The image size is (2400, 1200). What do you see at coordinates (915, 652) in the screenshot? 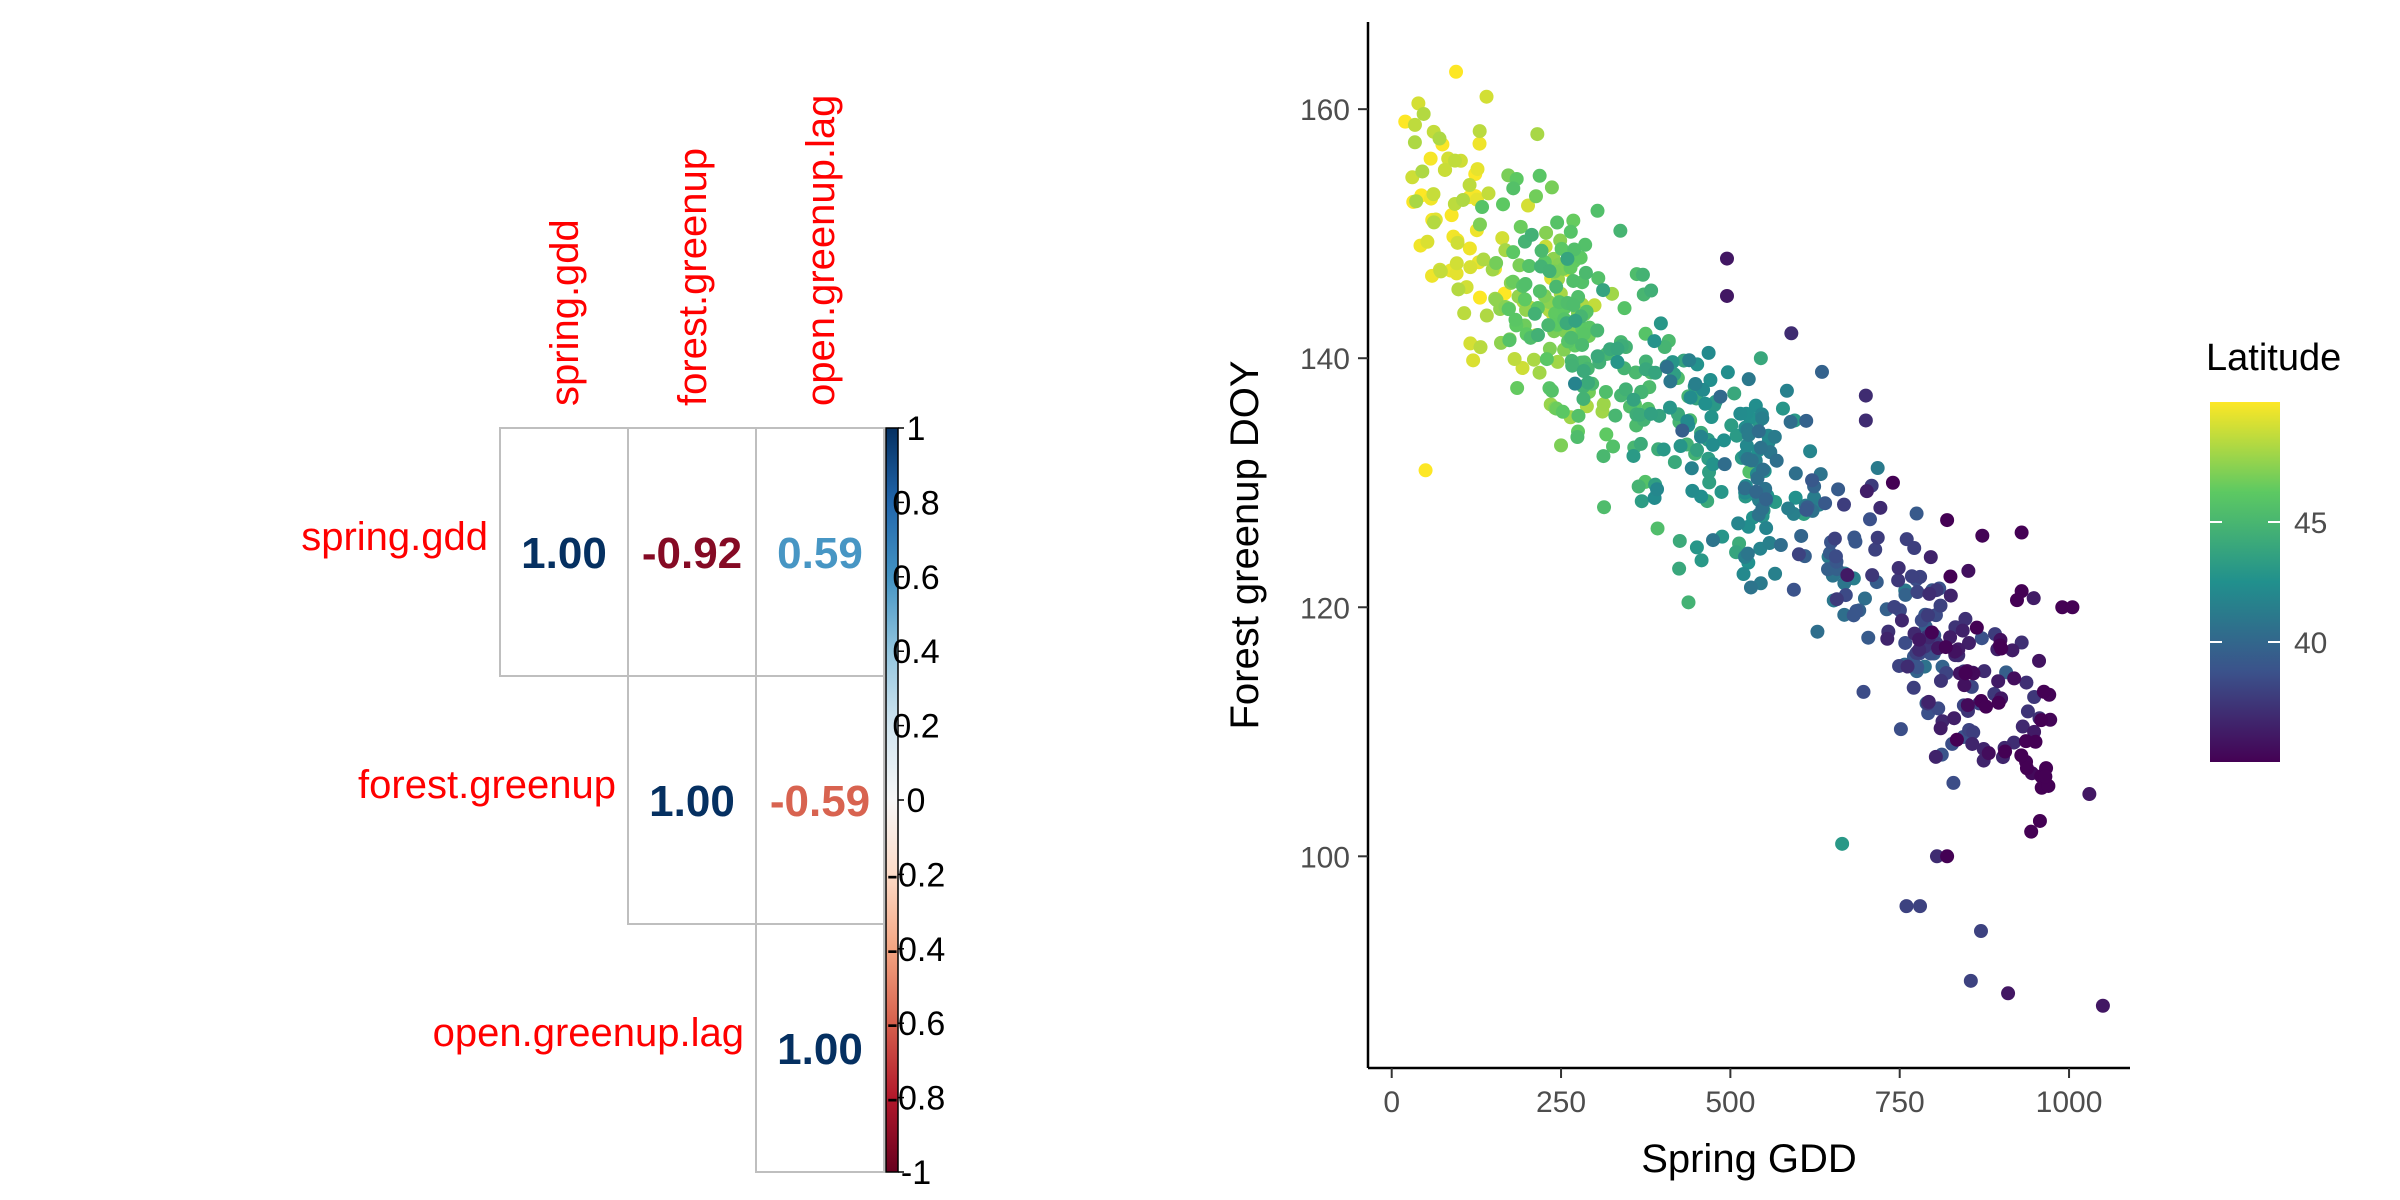
I see `colorbar-tick-label: 0.4` at bounding box center [915, 652].